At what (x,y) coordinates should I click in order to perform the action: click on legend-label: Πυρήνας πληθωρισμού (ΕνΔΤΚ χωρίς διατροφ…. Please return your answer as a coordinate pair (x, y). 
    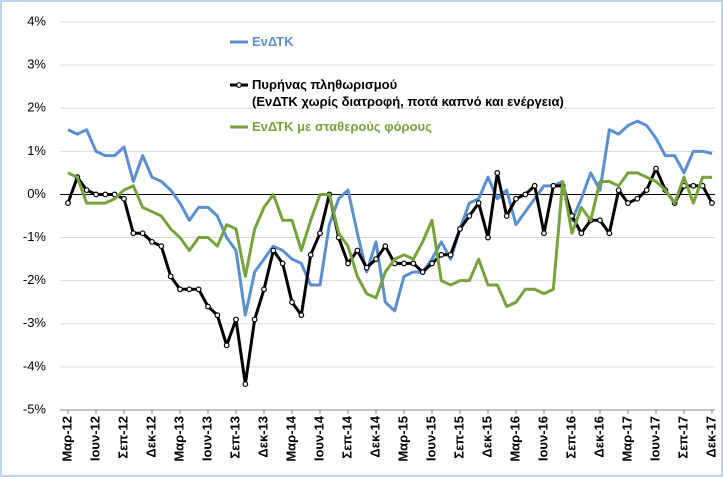
    Looking at the image, I should click on (408, 93).